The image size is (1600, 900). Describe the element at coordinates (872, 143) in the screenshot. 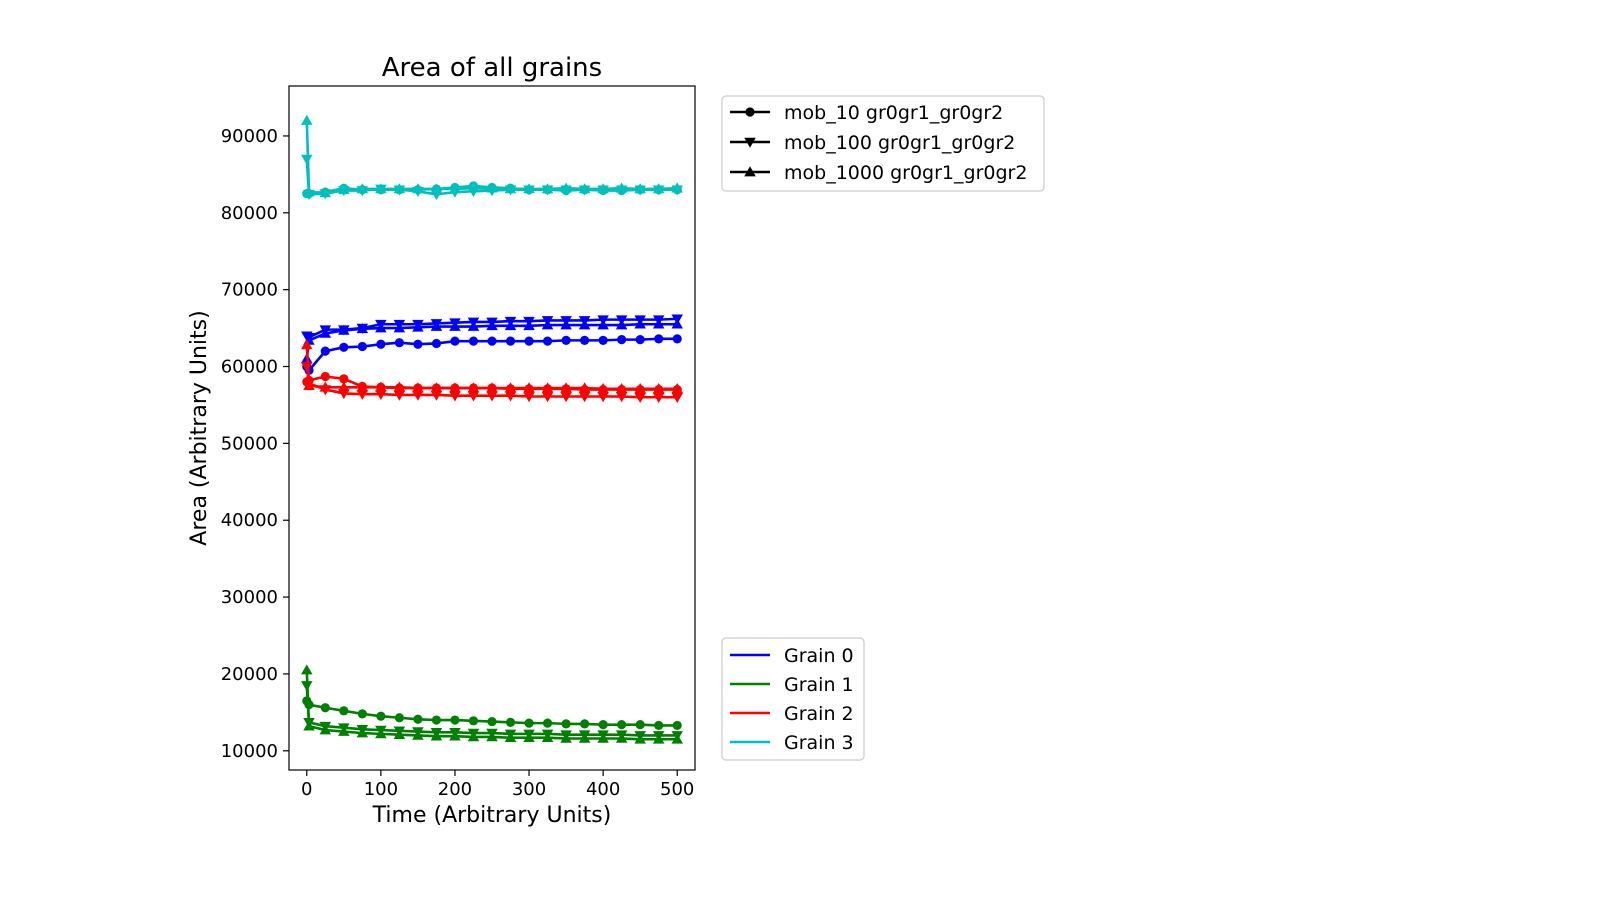

I see `mobility-legend-entry: mob_100 gr0gr1_gr0gr2` at that location.